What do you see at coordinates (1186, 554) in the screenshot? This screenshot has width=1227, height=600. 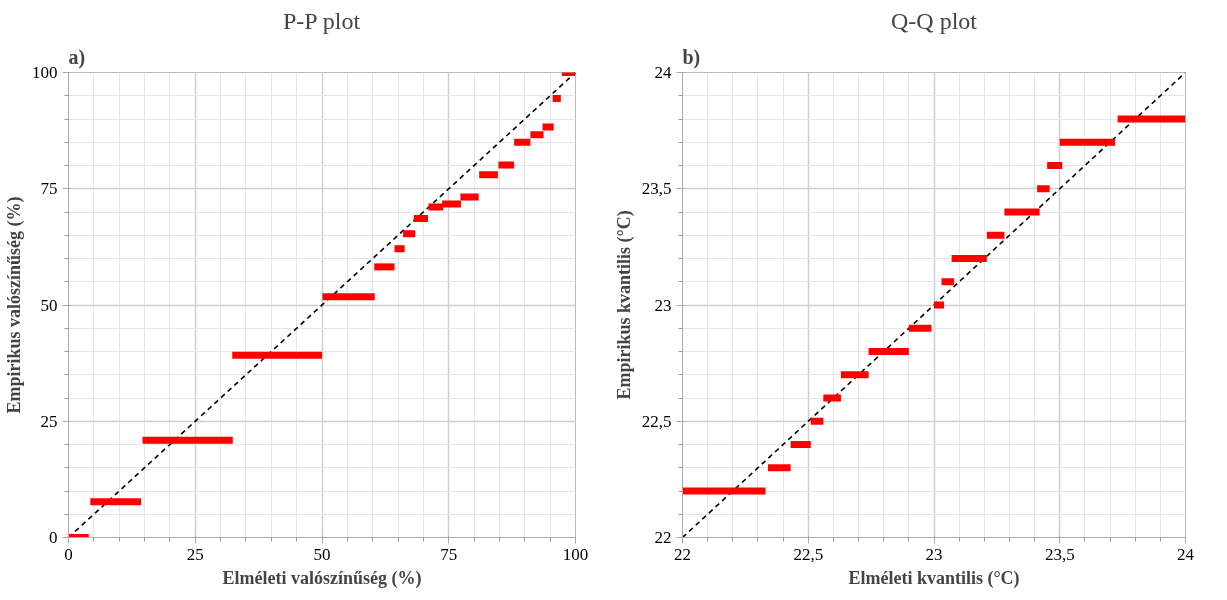 I see `x-tick-label: 24` at bounding box center [1186, 554].